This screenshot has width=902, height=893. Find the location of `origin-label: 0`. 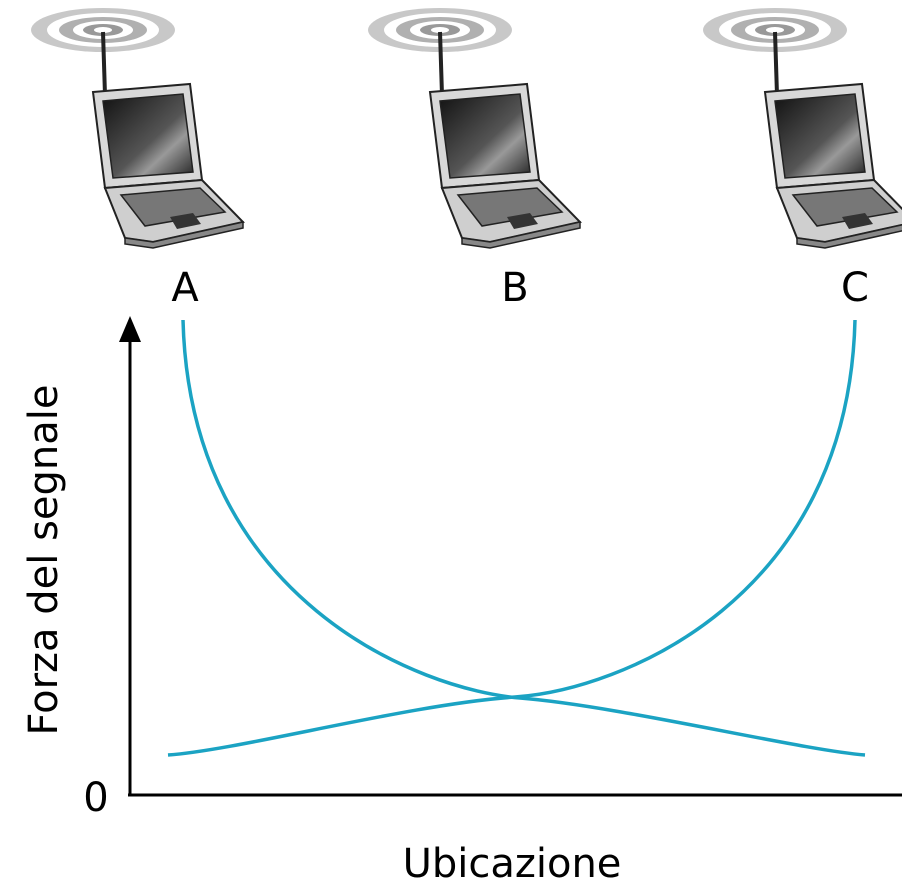

origin-label: 0 is located at coordinates (95, 798).